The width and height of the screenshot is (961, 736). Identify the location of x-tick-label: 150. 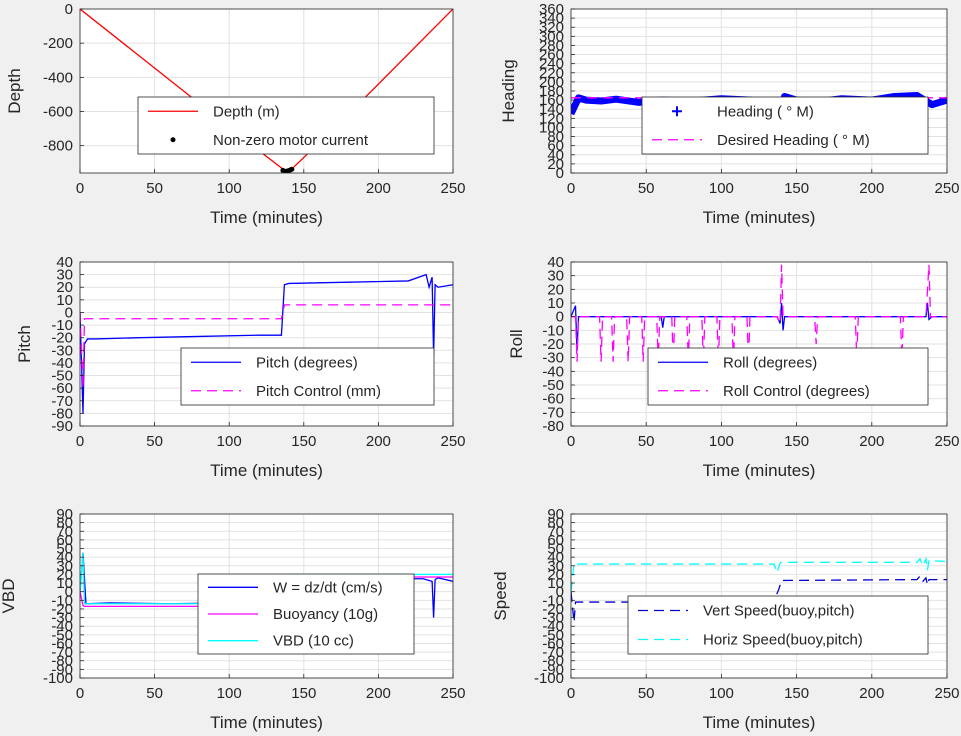
(796, 441).